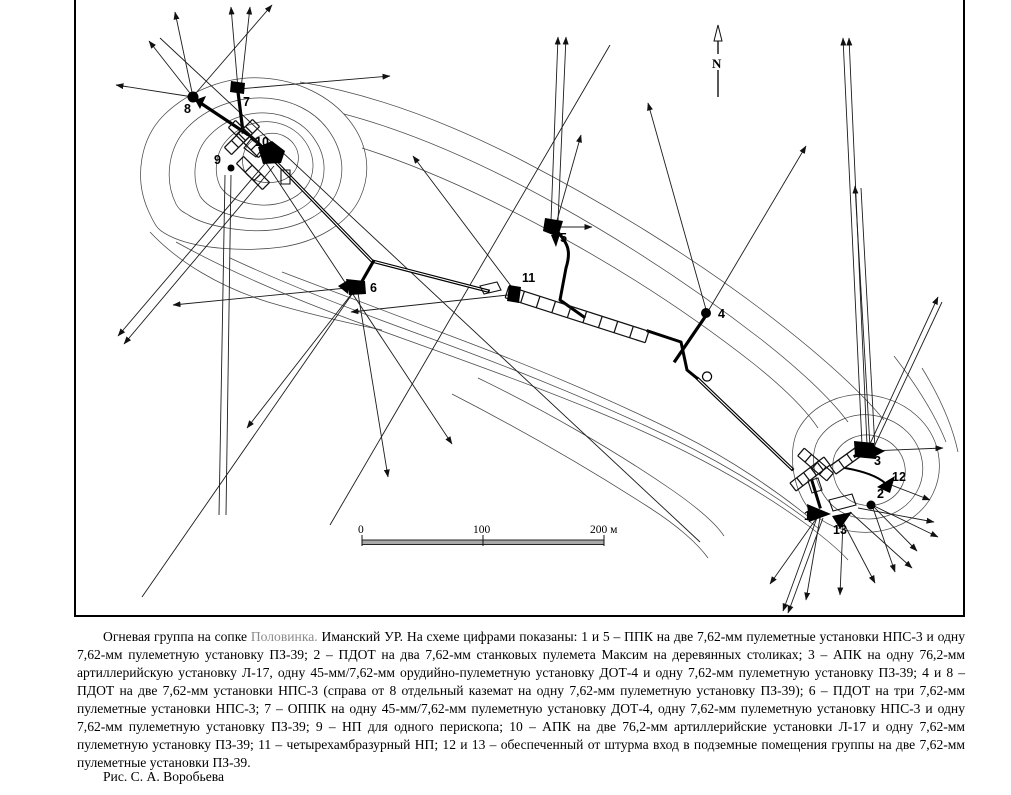  What do you see at coordinates (721, 314) in the screenshot?
I see `position-label: 4` at bounding box center [721, 314].